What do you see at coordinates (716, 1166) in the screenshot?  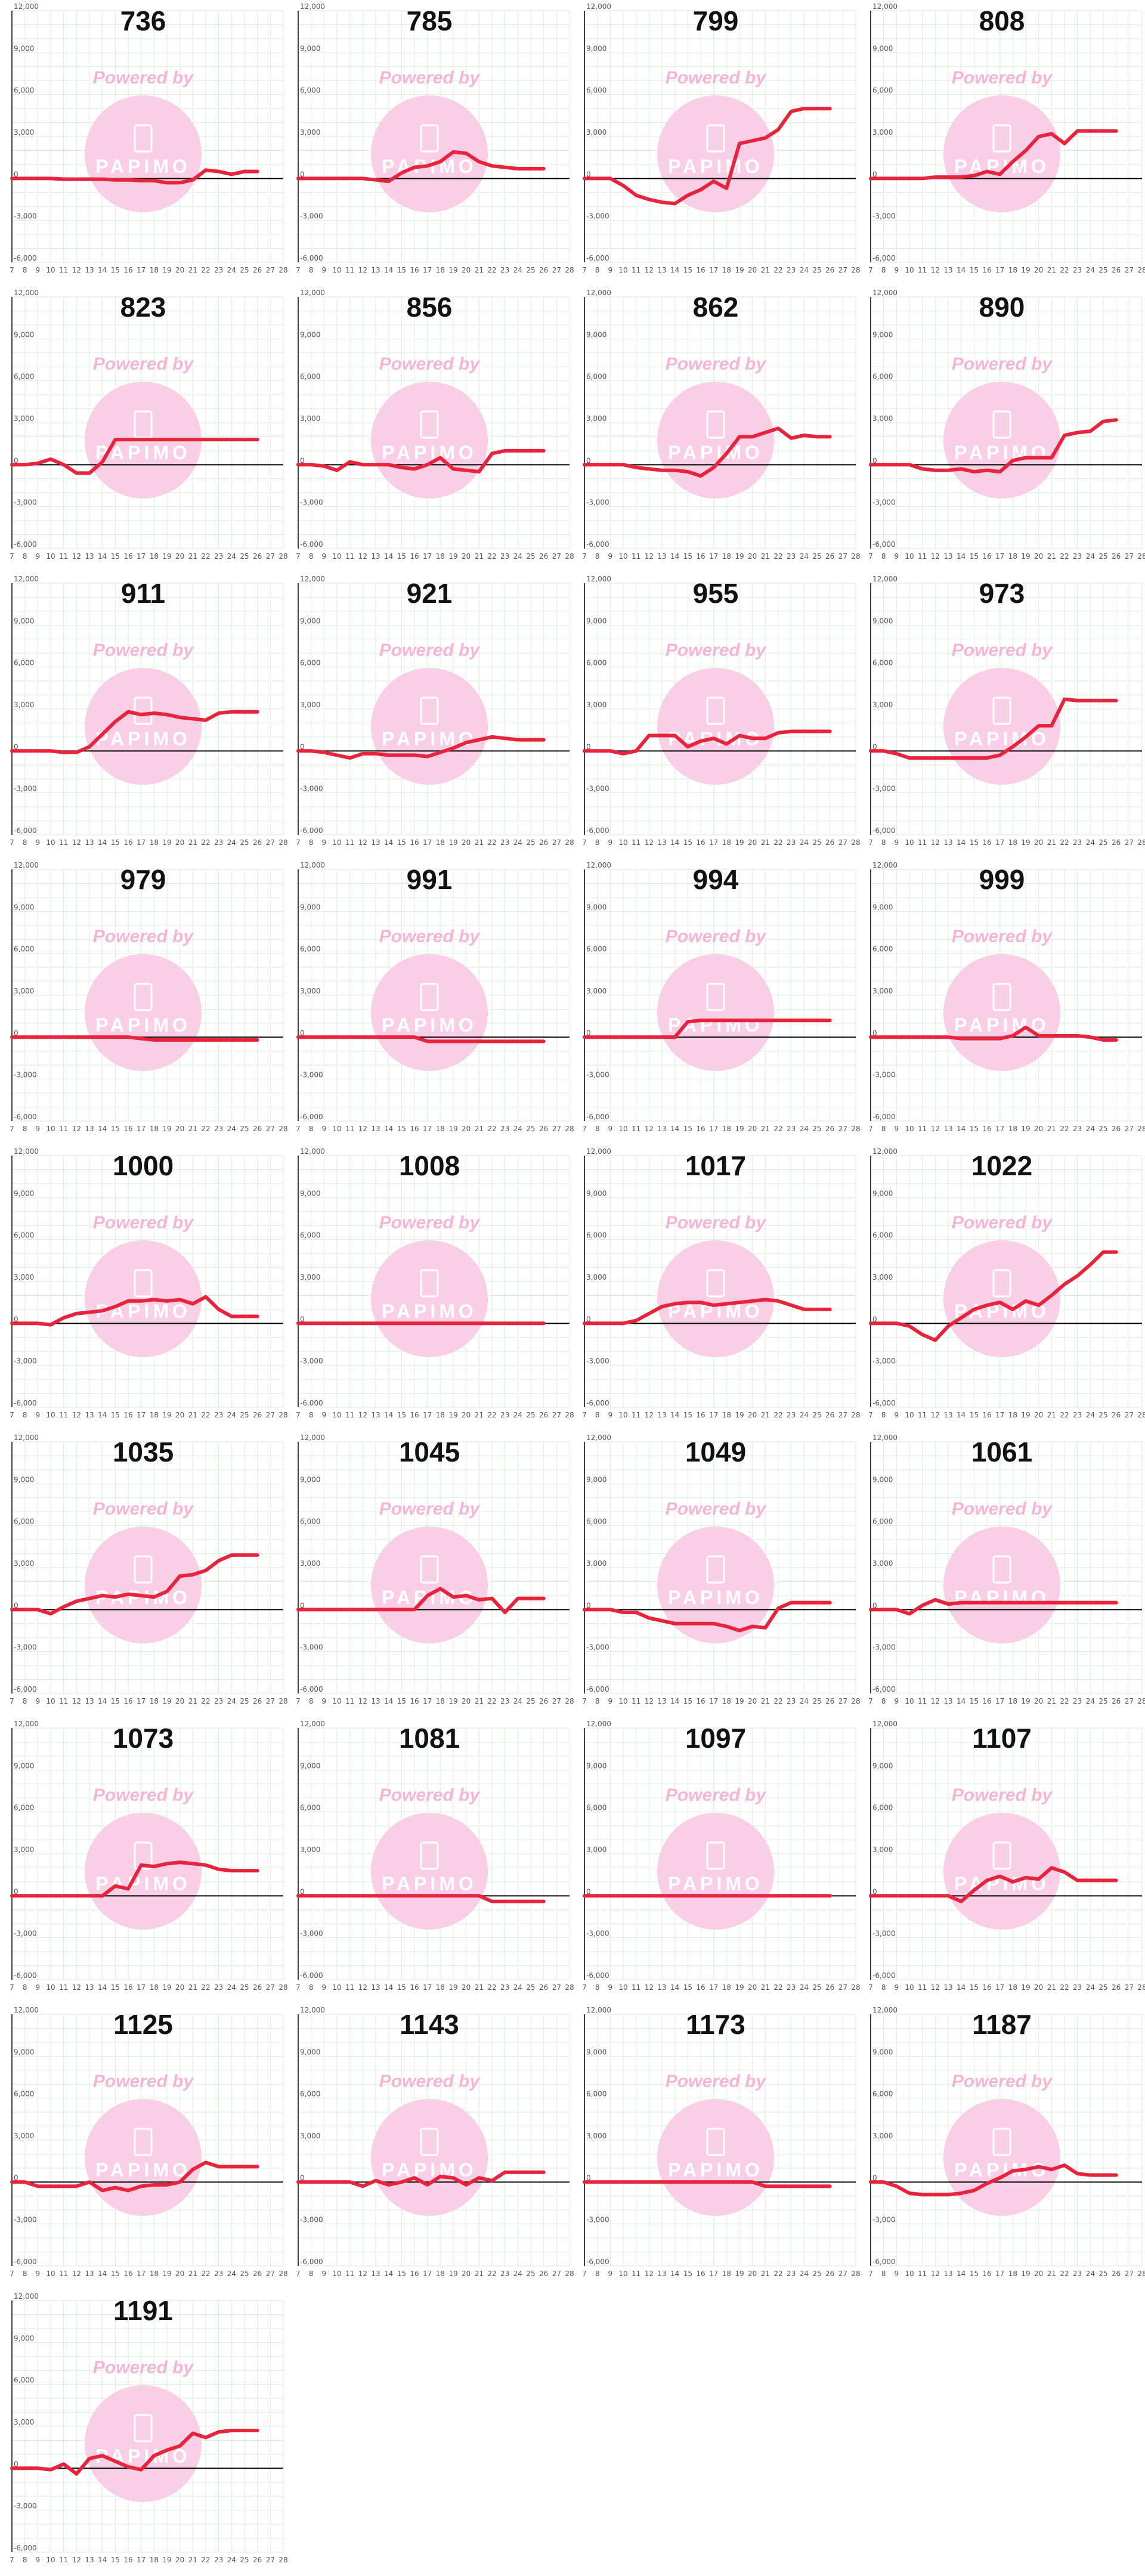 I see `chart-title: 1017` at bounding box center [716, 1166].